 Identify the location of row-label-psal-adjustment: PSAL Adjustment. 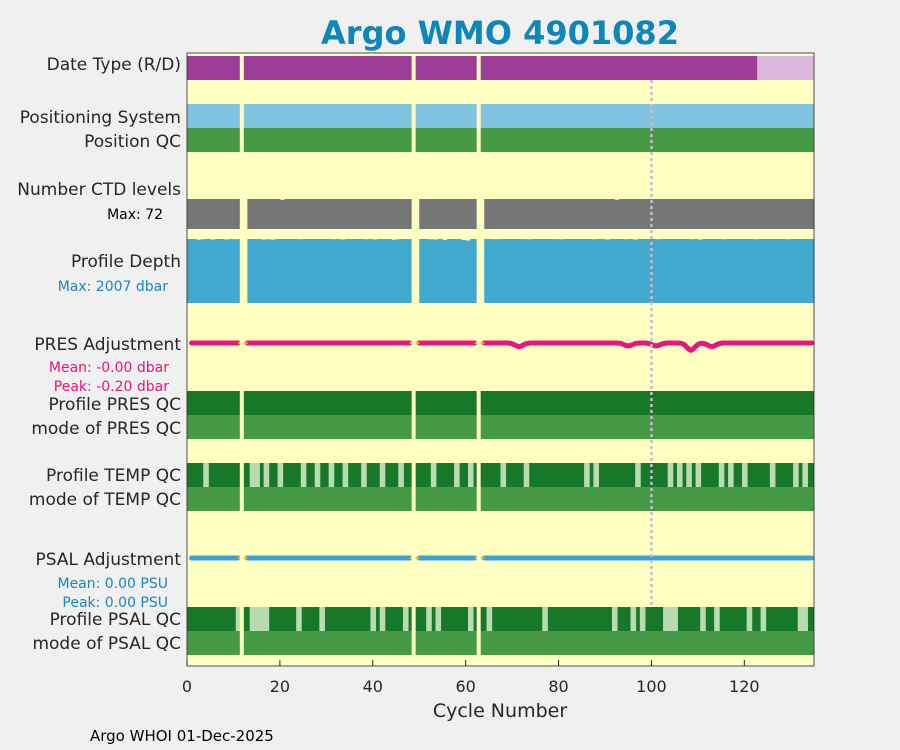
(109, 560).